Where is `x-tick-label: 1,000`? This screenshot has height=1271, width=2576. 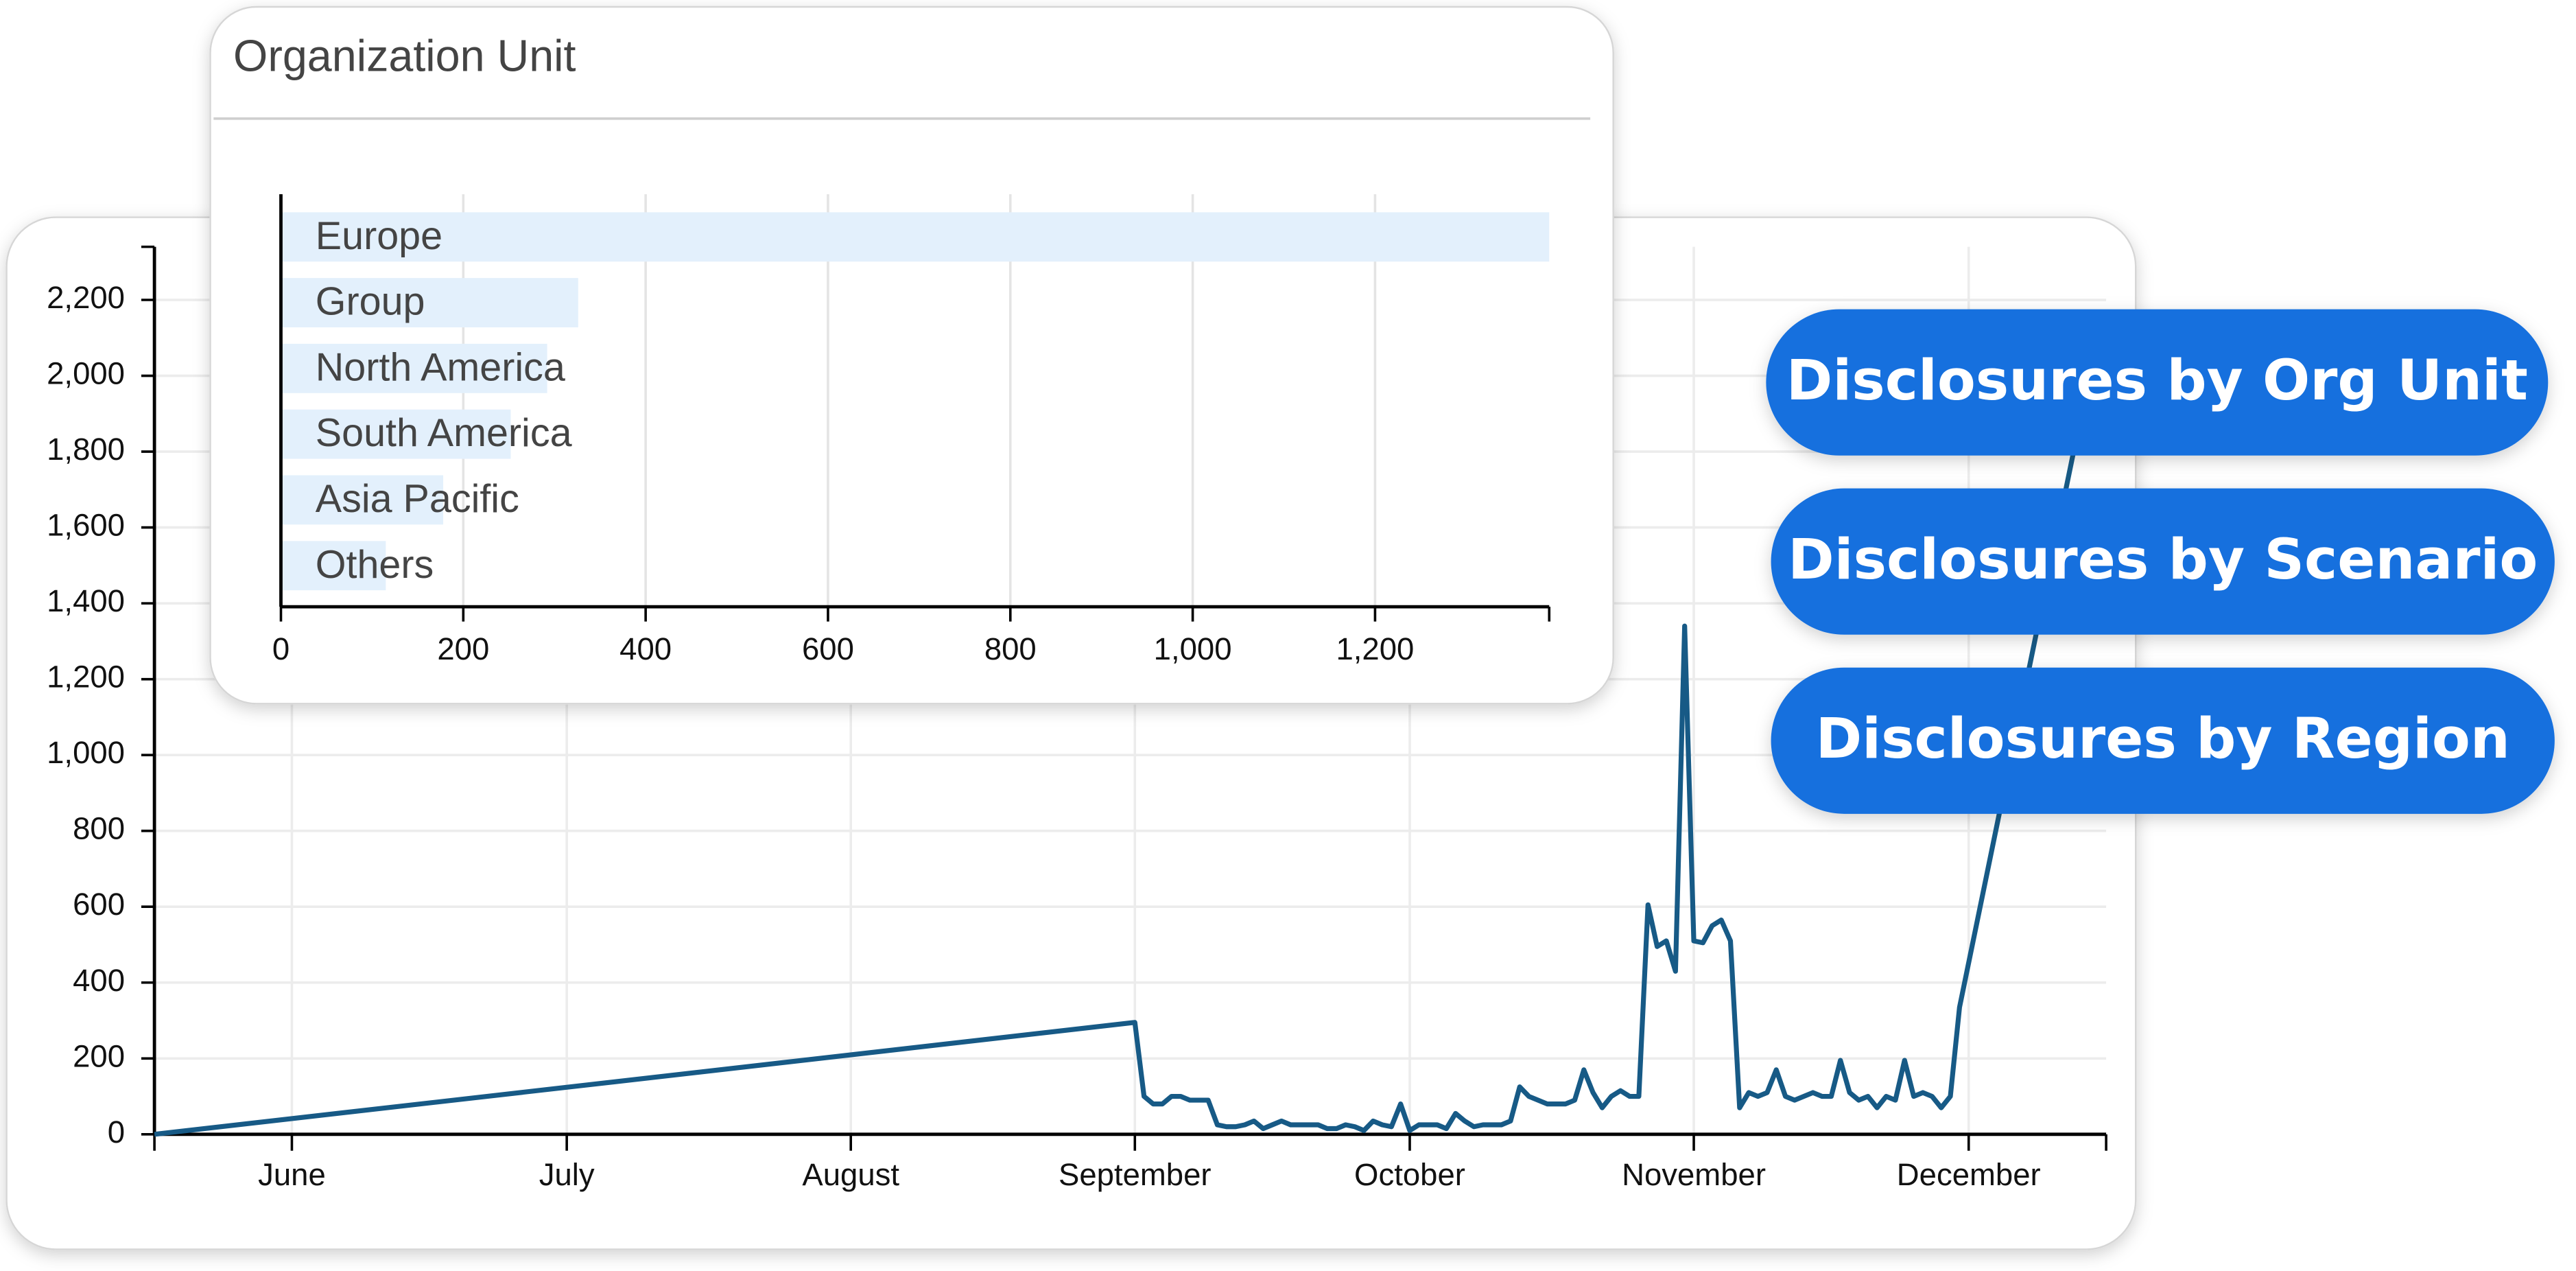 x-tick-label: 1,000 is located at coordinates (1193, 648).